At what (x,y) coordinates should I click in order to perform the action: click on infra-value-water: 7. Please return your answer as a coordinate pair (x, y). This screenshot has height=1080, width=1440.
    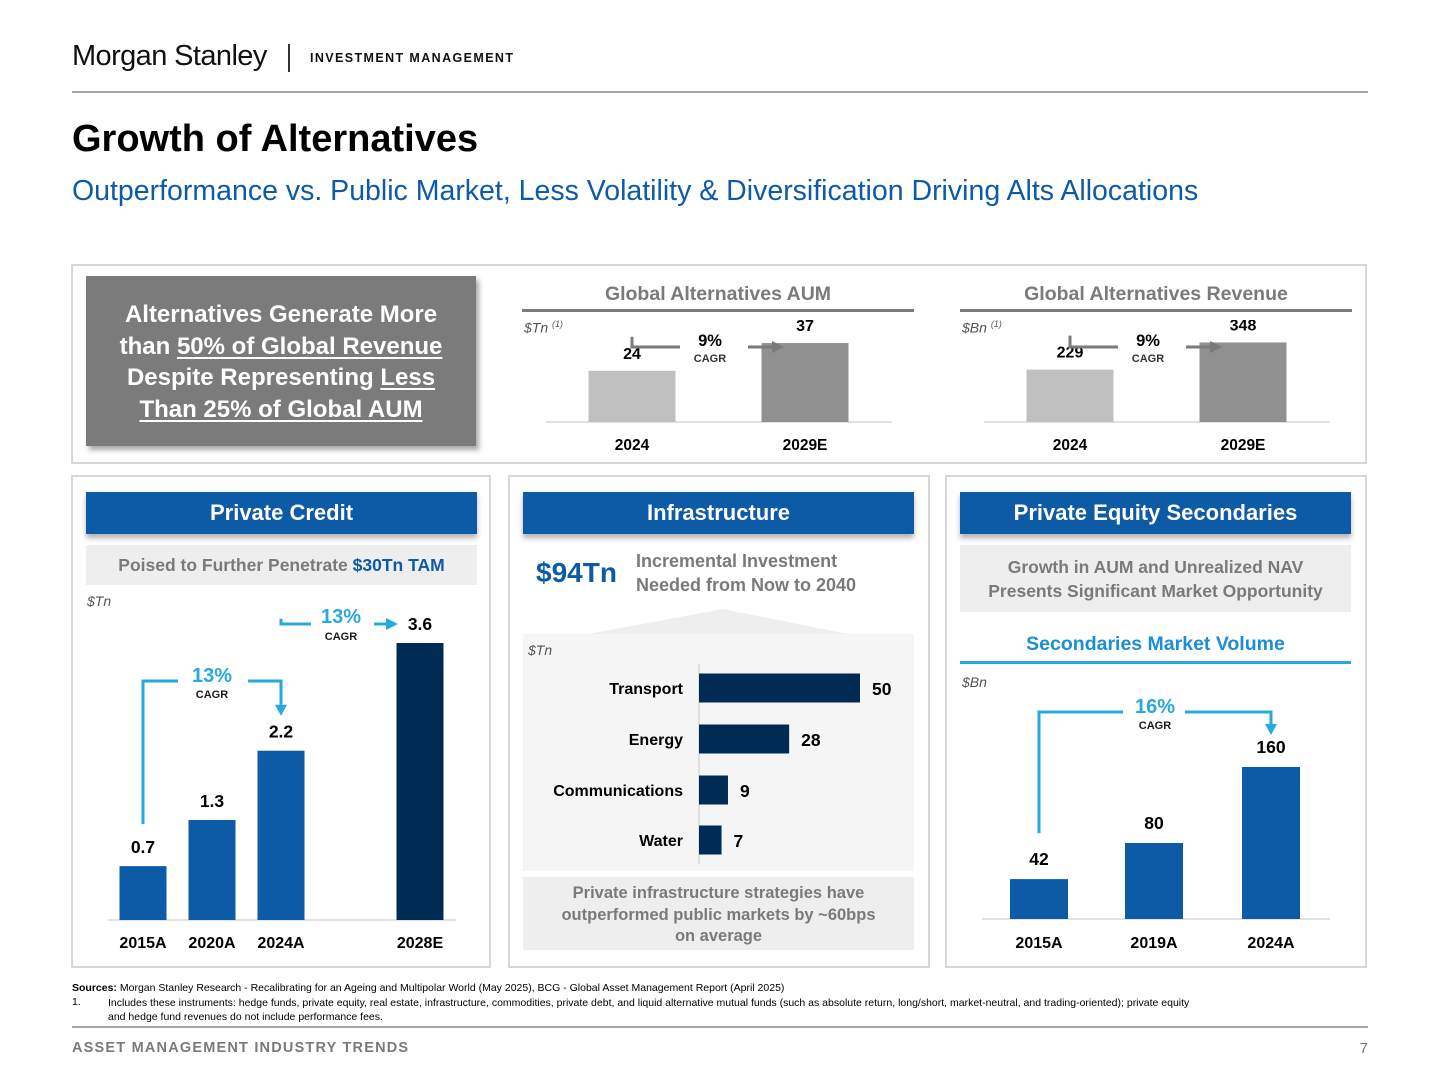
    Looking at the image, I should click on (739, 841).